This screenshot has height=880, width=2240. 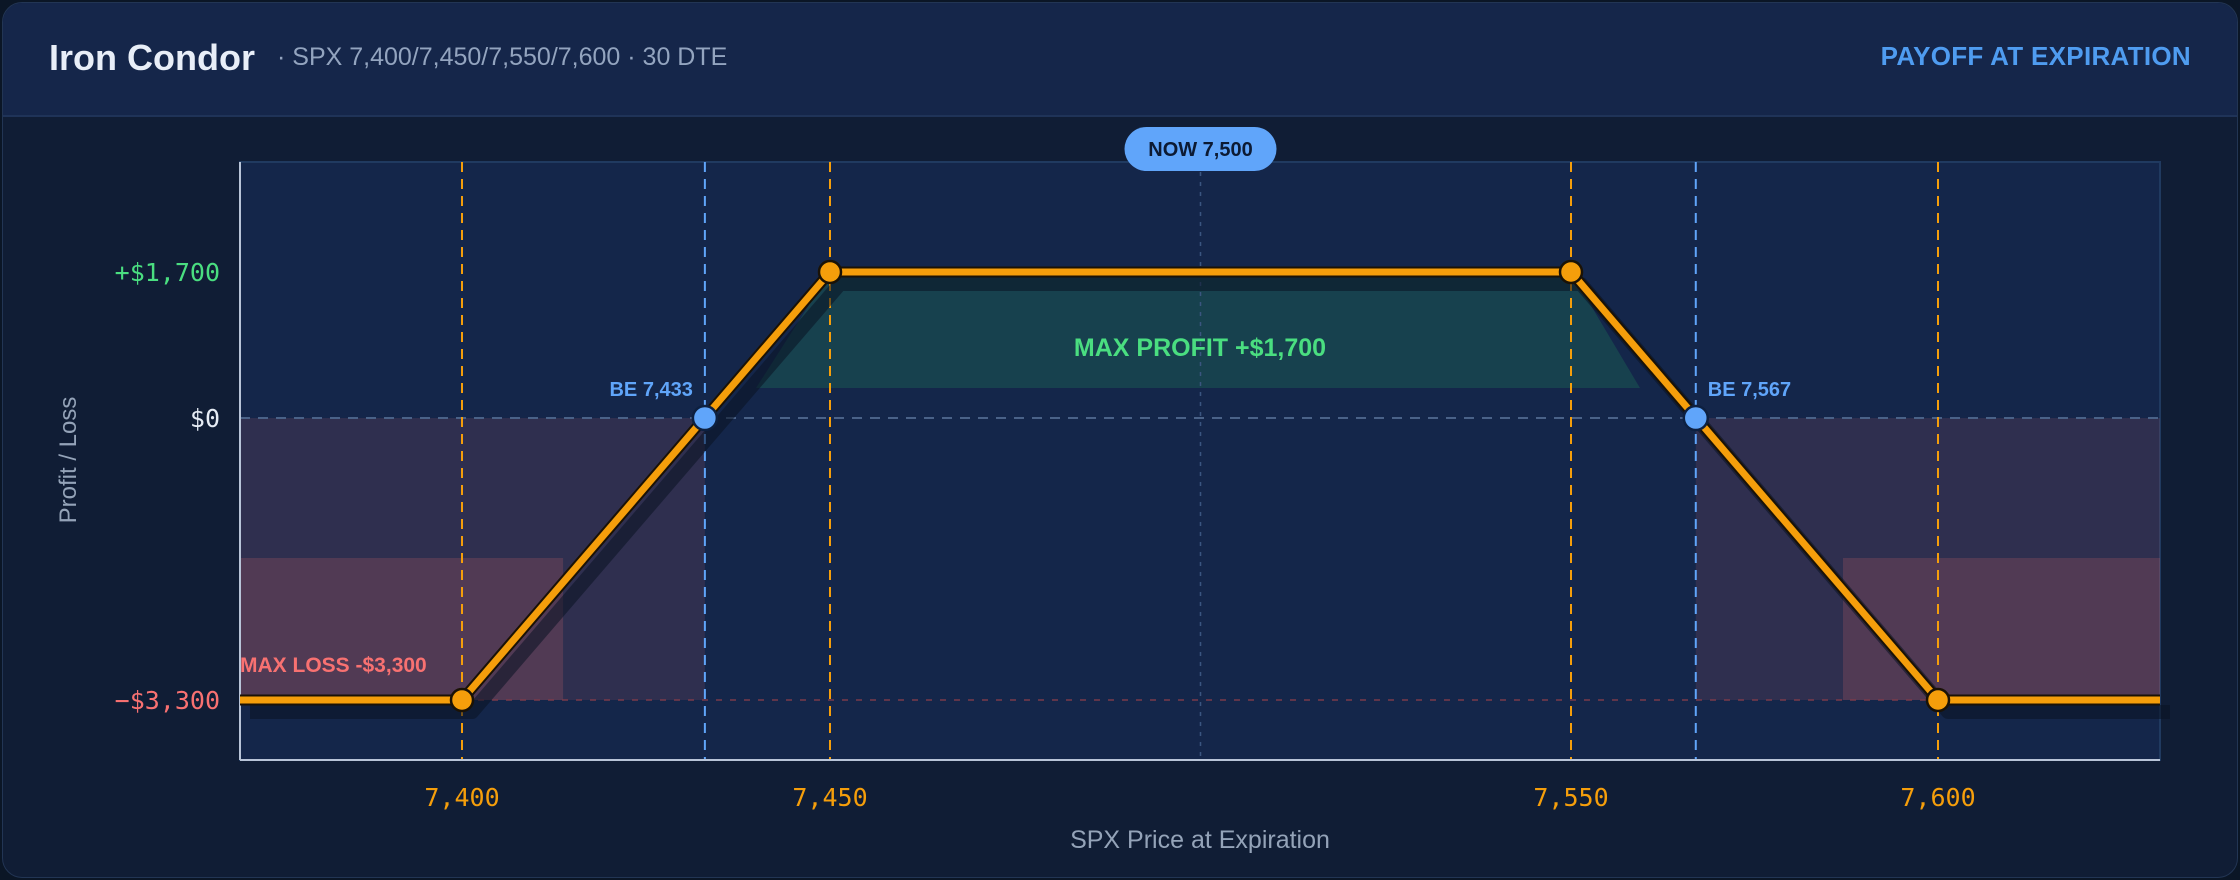 I want to click on x-tick-label: 7,450, so click(x=829, y=797).